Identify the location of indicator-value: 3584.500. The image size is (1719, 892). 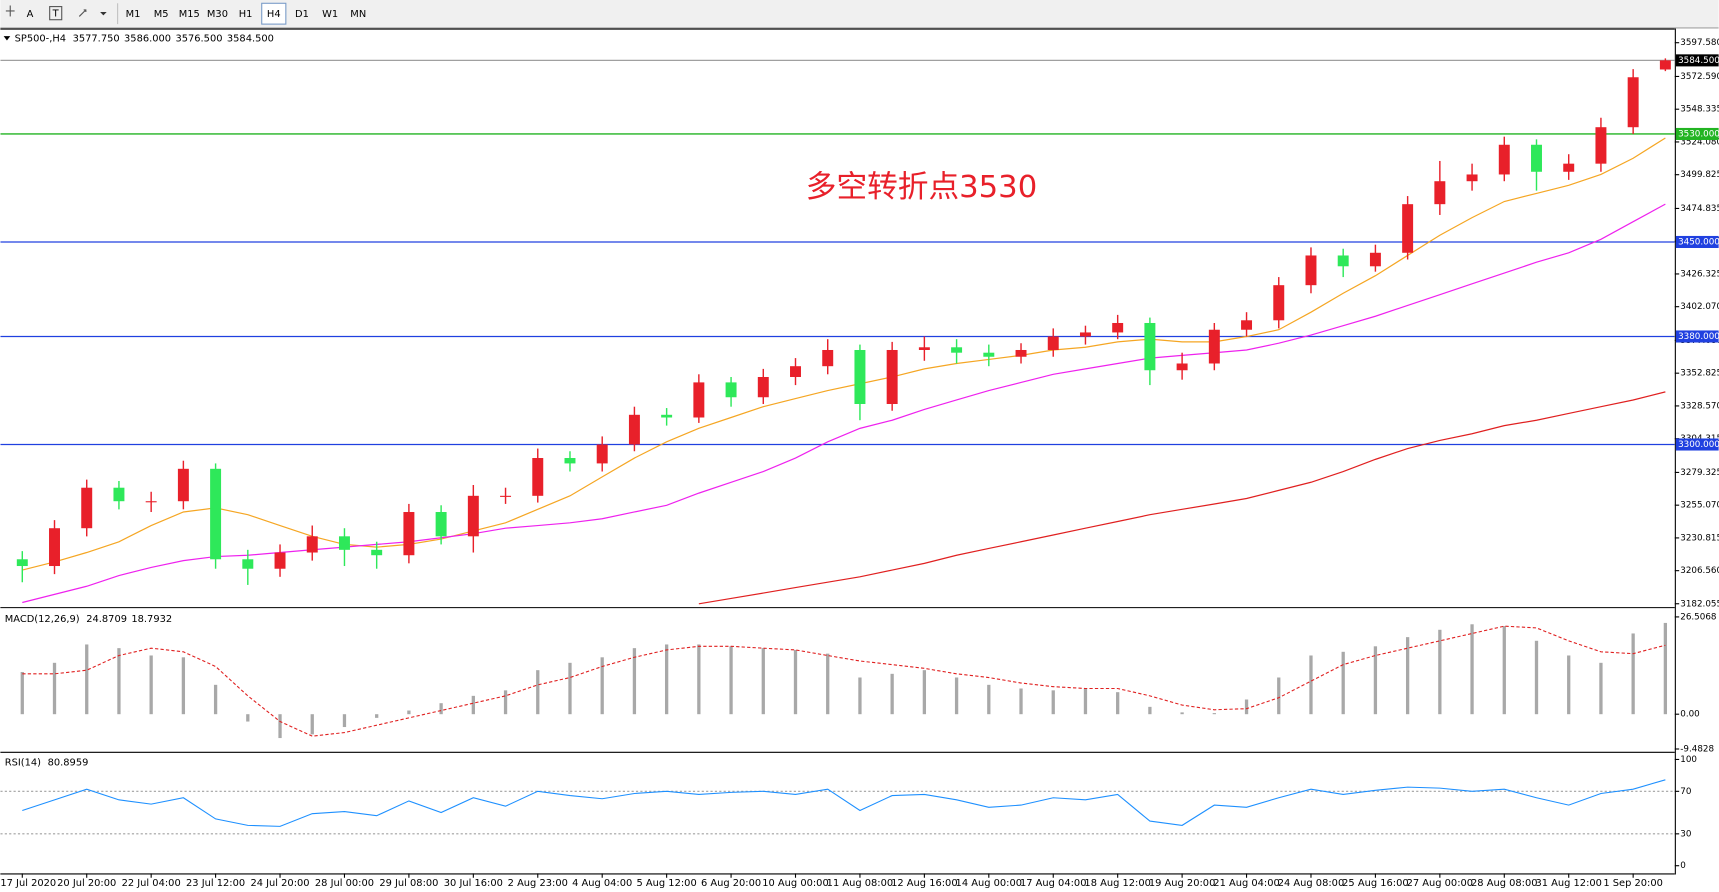
(250, 38).